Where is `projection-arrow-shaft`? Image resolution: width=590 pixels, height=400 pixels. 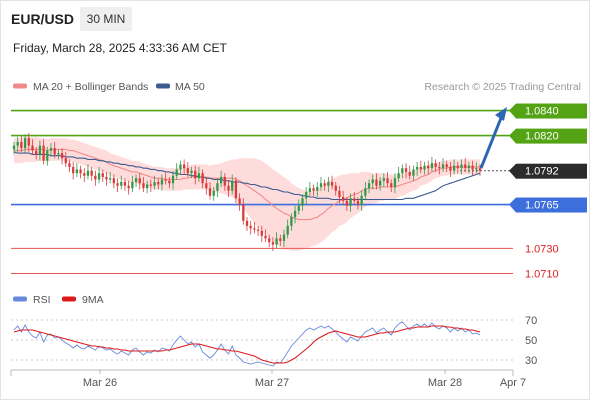 projection-arrow-shaft is located at coordinates (491, 143).